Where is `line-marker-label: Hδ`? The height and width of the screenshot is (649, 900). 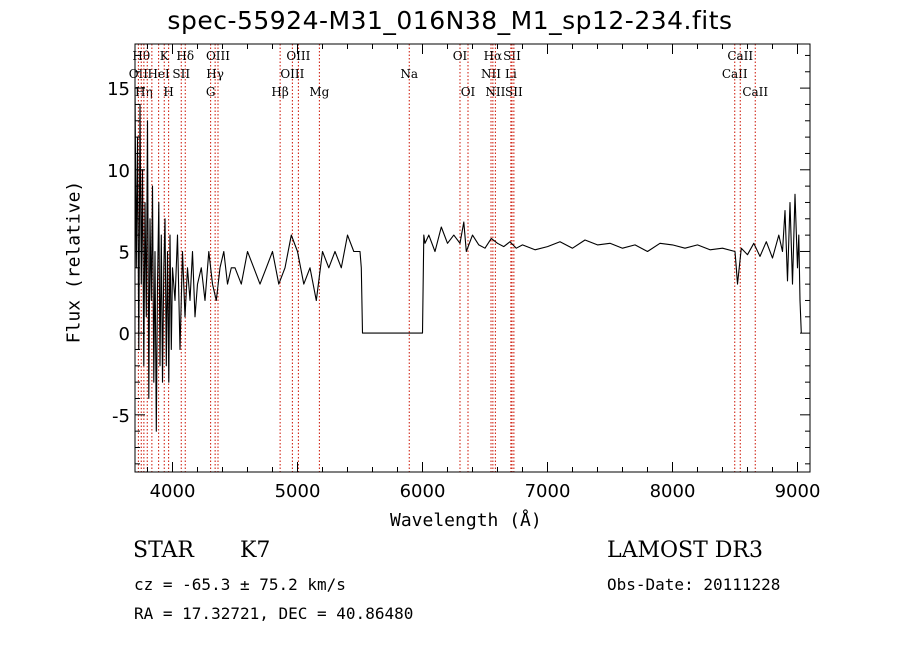
line-marker-label: Hδ is located at coordinates (185, 56).